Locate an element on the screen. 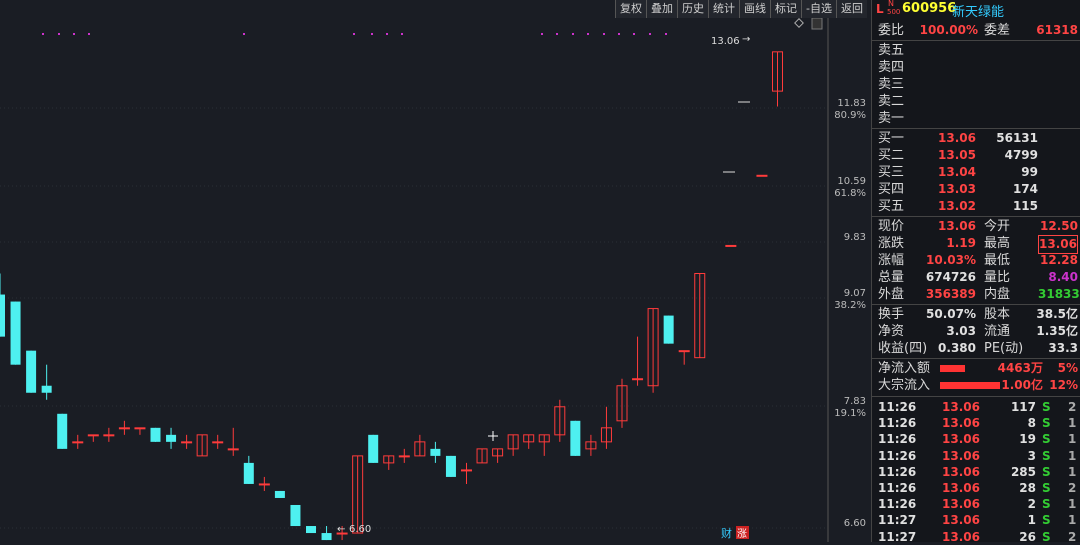  stat-row: 总量 674726 量比 8.40 is located at coordinates (978, 277).